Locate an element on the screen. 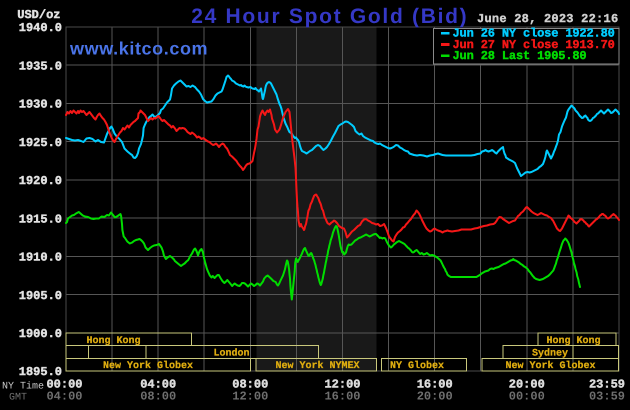 Image resolution: width=630 pixels, height=410 pixels. svg-text: 1940.0 is located at coordinates (40, 28).